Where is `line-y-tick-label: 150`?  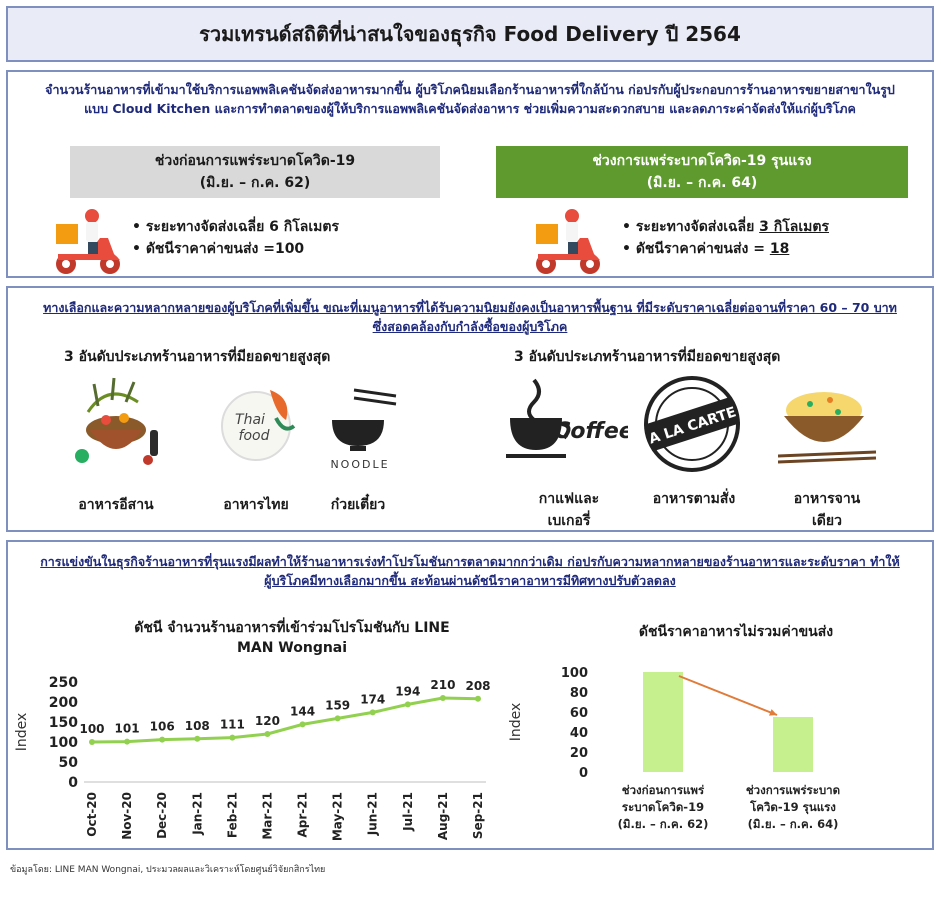 line-y-tick-label: 150 is located at coordinates (63, 723).